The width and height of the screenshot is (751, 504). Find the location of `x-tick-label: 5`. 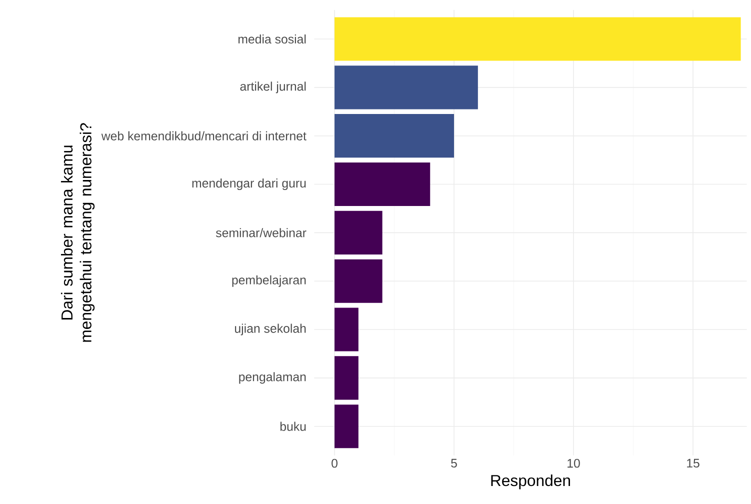

x-tick-label: 5 is located at coordinates (454, 463).